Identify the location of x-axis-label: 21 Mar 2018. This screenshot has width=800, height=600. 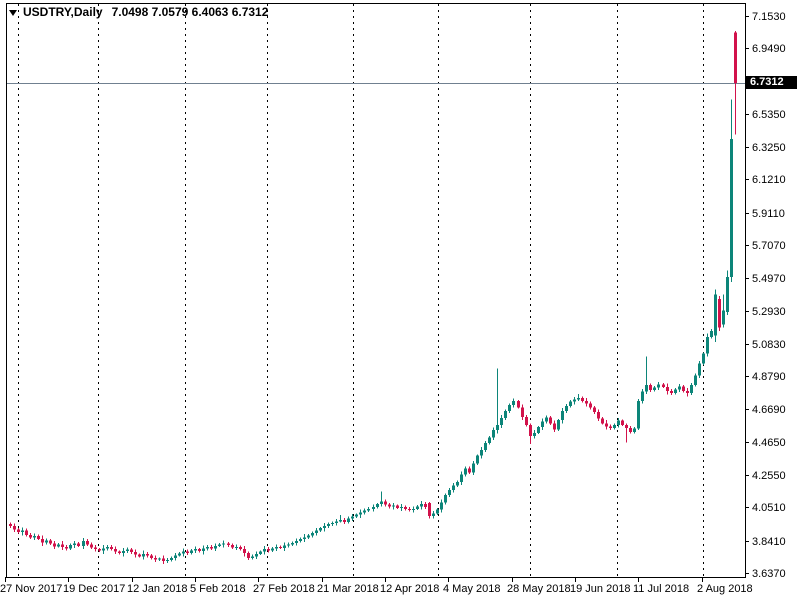
(348, 589).